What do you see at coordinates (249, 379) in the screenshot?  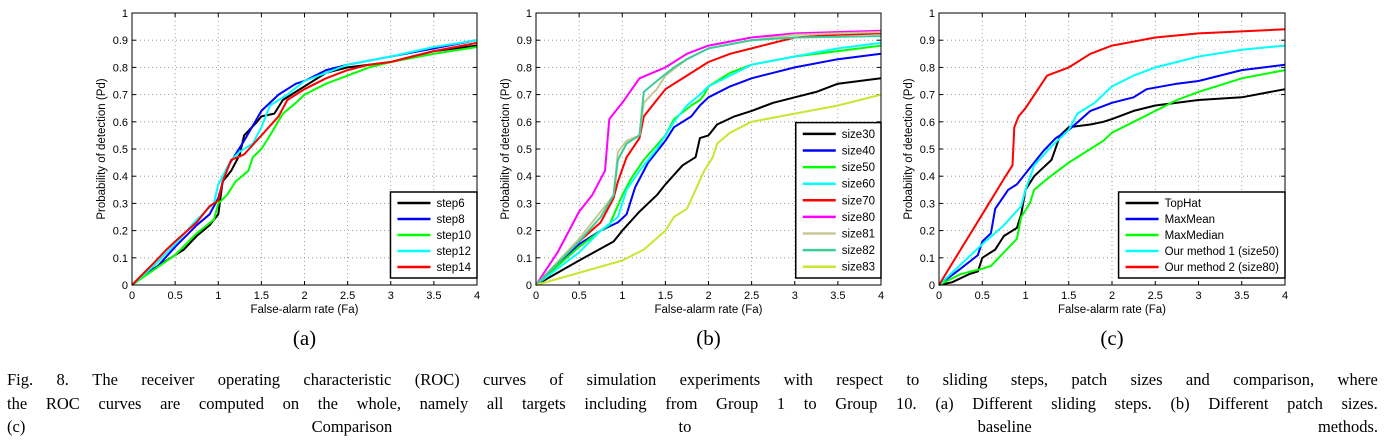 I see `caption-word: operating` at bounding box center [249, 379].